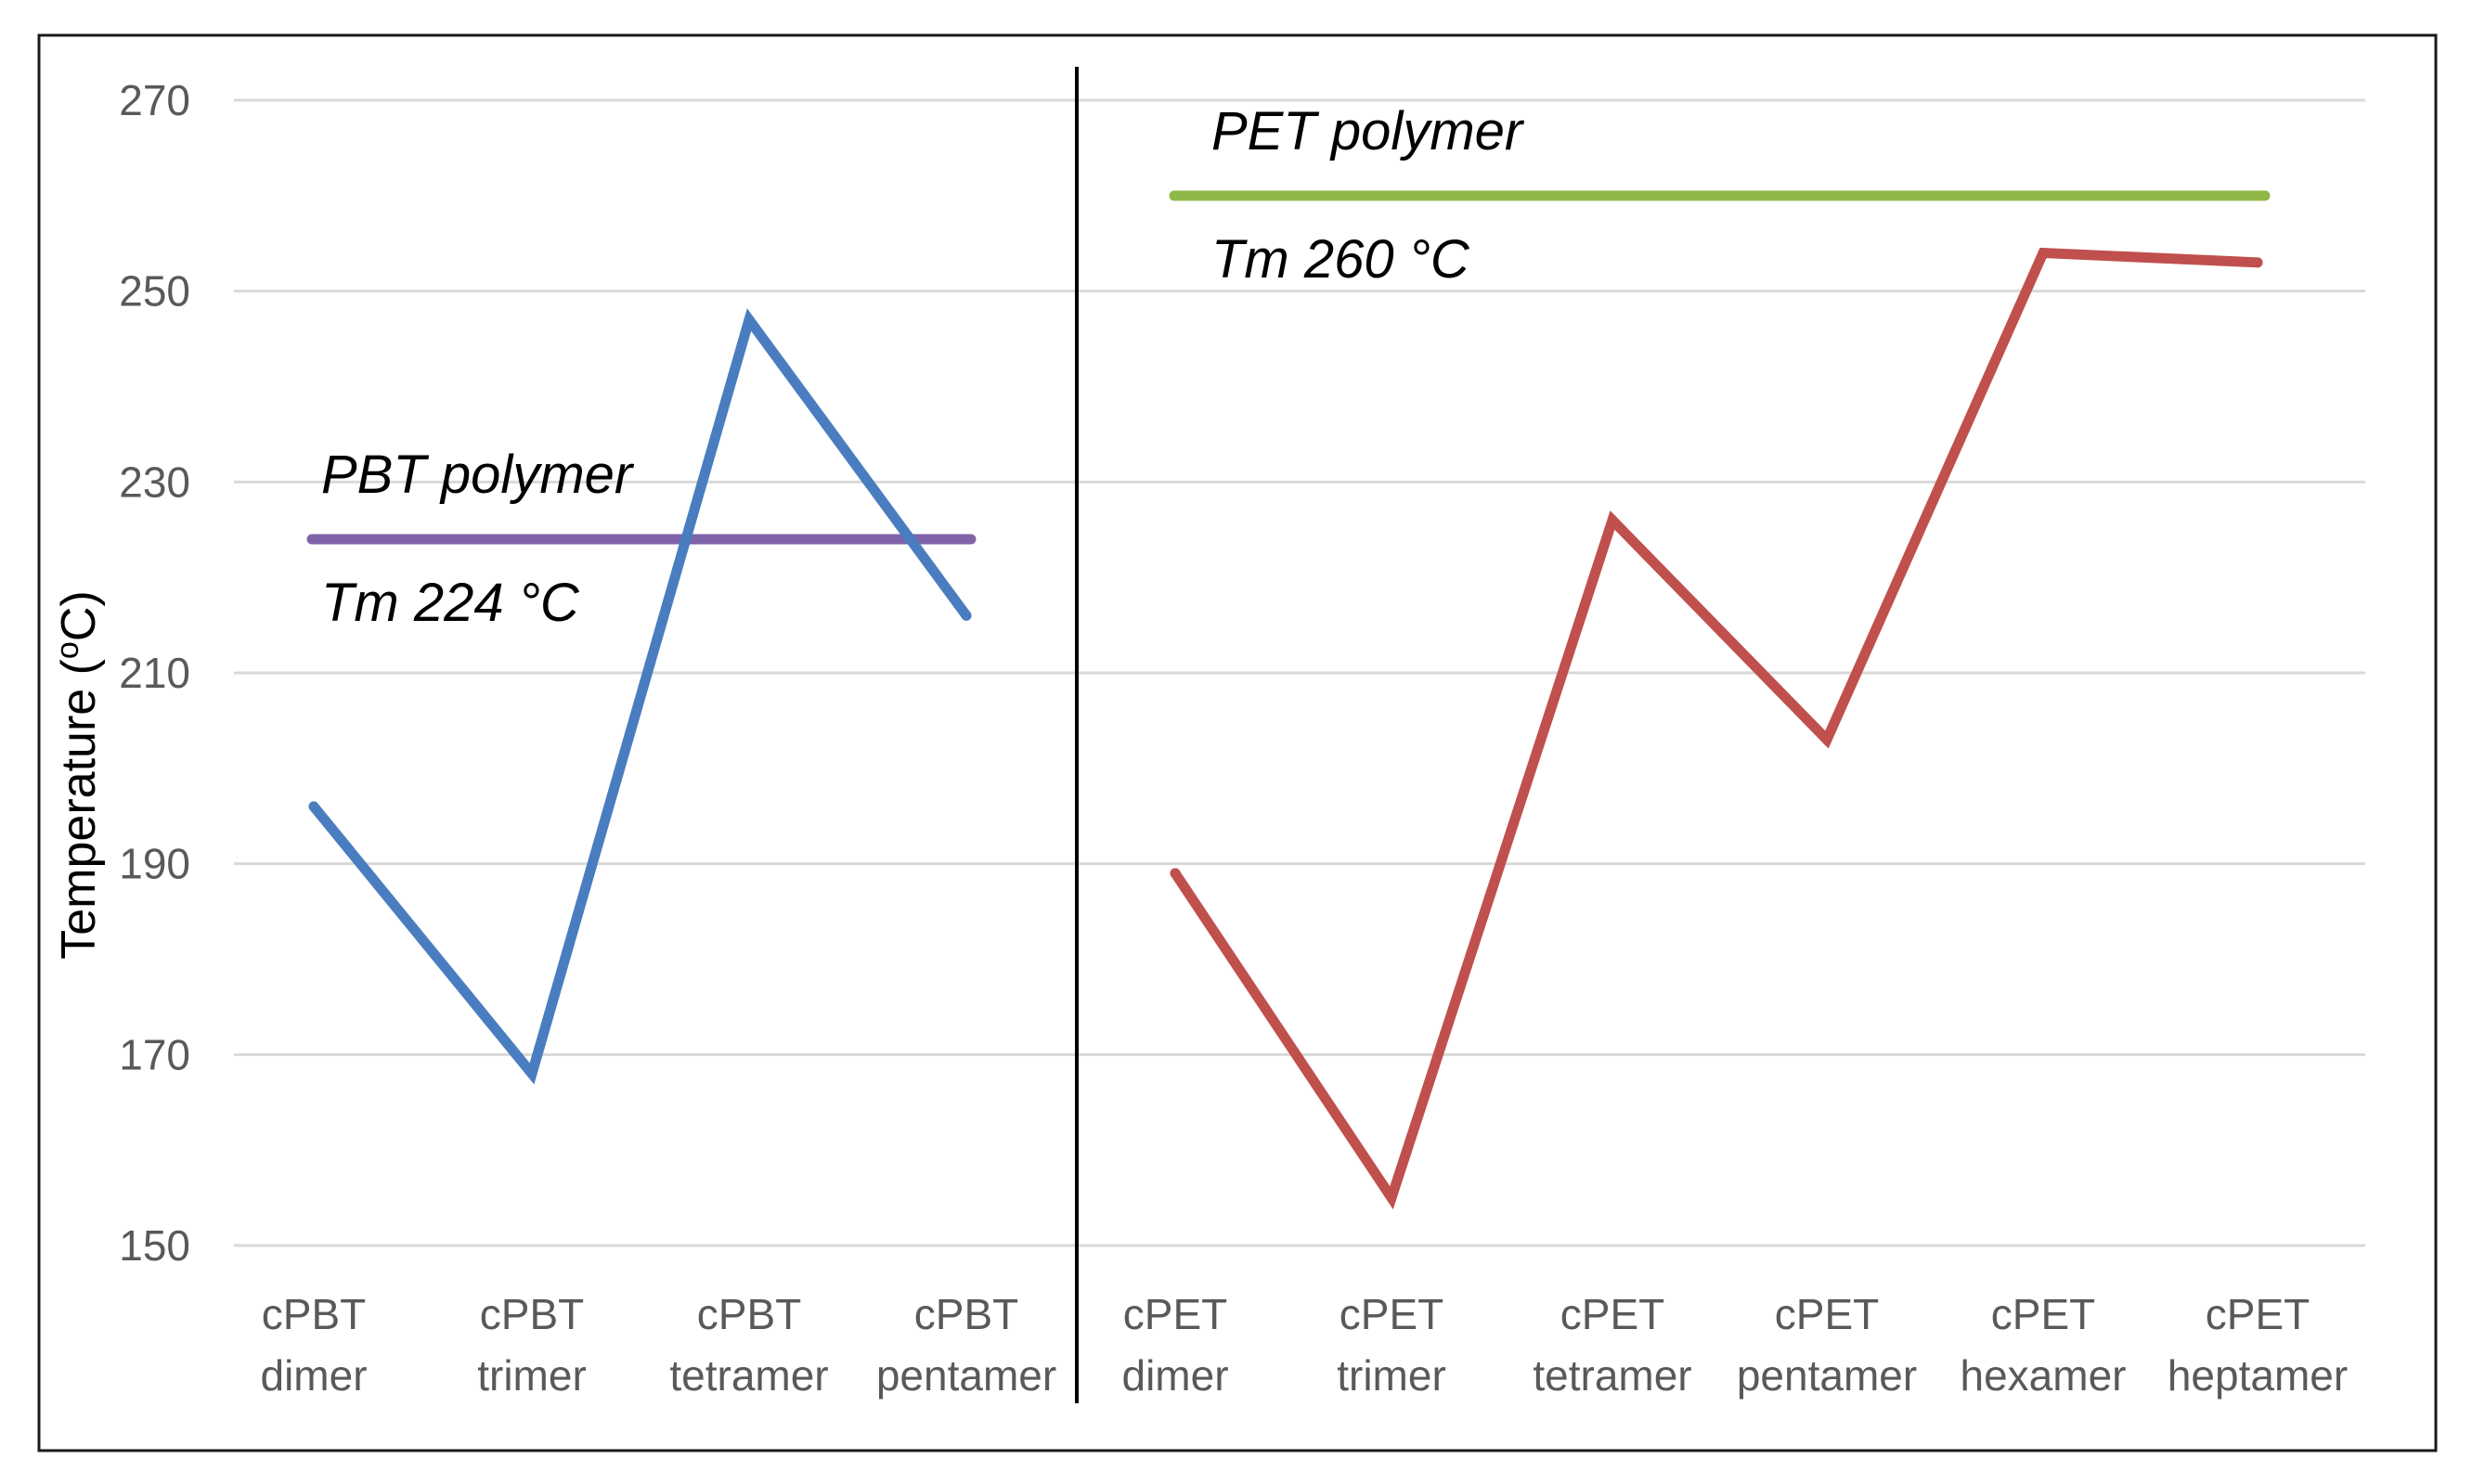  Describe the element at coordinates (966, 1345) in the screenshot. I see `category-label: cPBT pentamer` at that location.